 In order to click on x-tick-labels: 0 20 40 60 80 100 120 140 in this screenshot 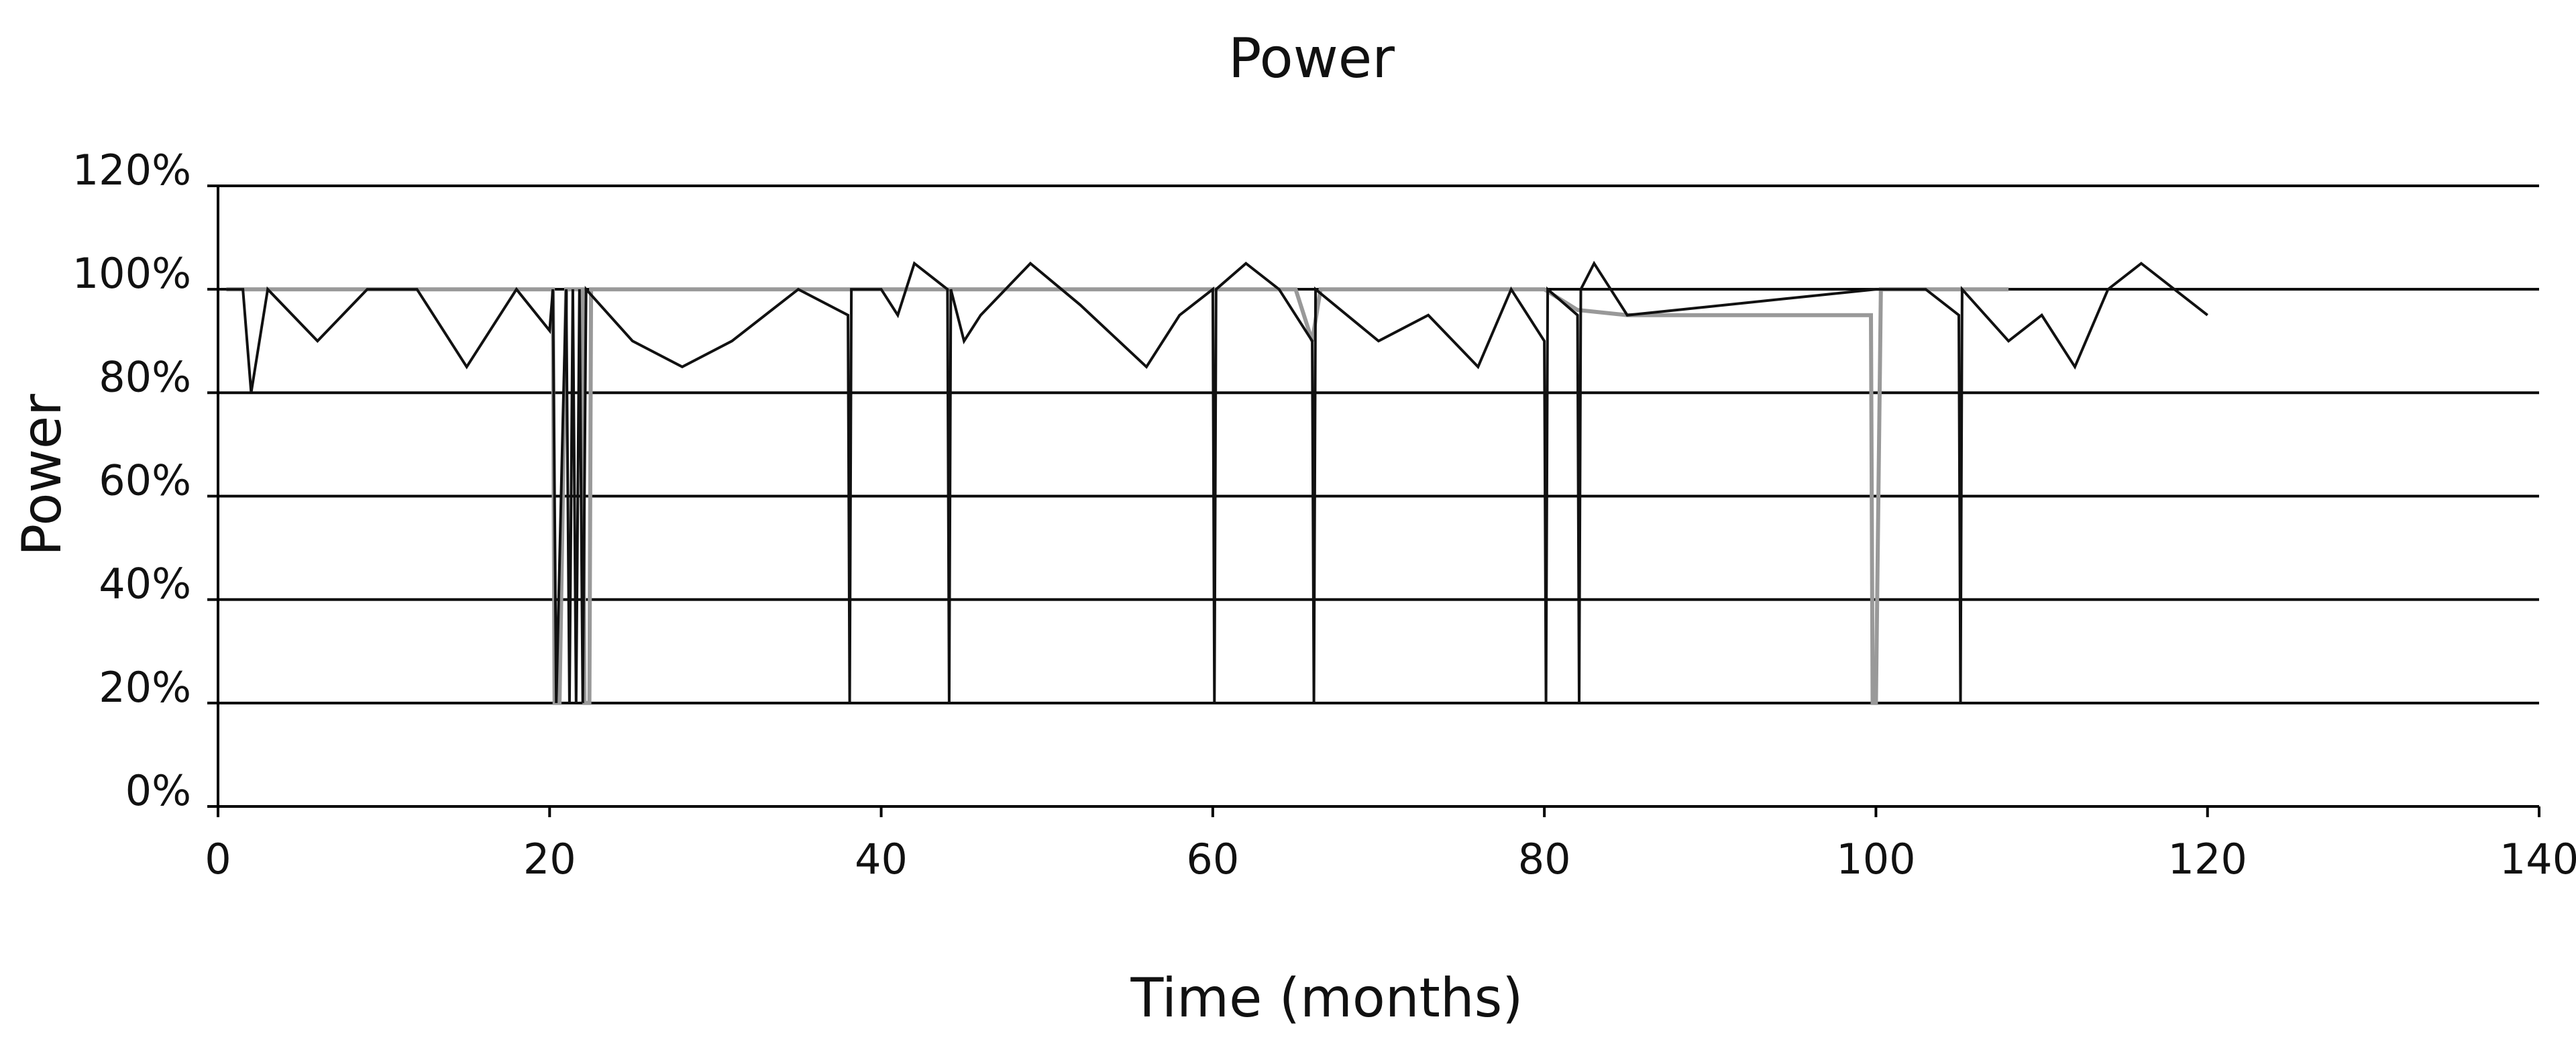, I will do `click(1390, 859)`.